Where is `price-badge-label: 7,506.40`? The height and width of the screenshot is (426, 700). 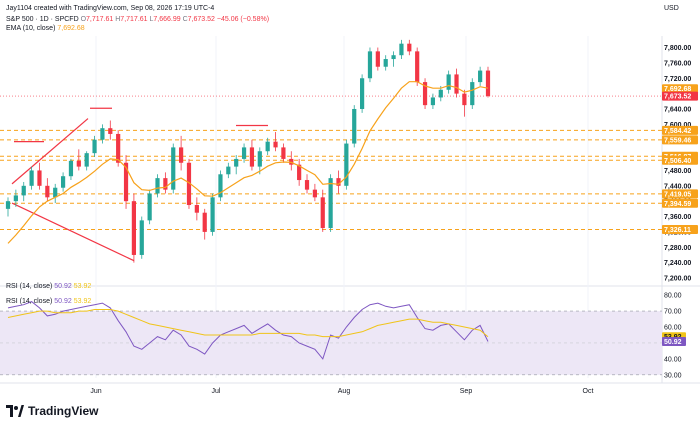 price-badge-label: 7,506.40 is located at coordinates (677, 161).